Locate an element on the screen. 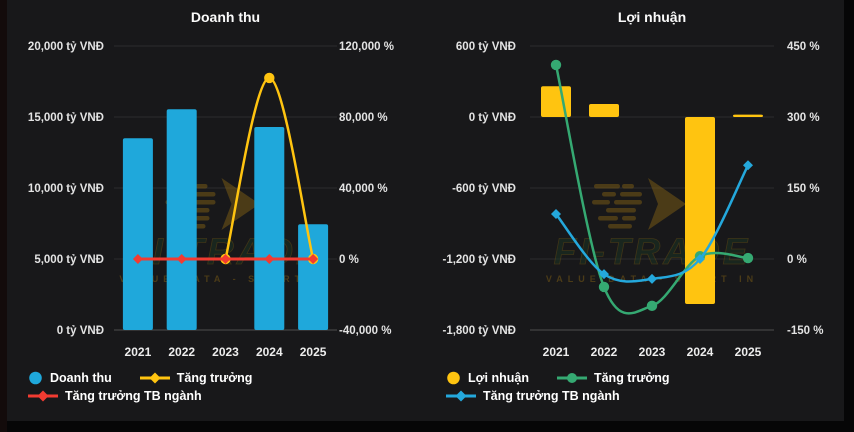 This screenshot has height=432, width=854. tang-truong-point-2025 is located at coordinates (748, 258).